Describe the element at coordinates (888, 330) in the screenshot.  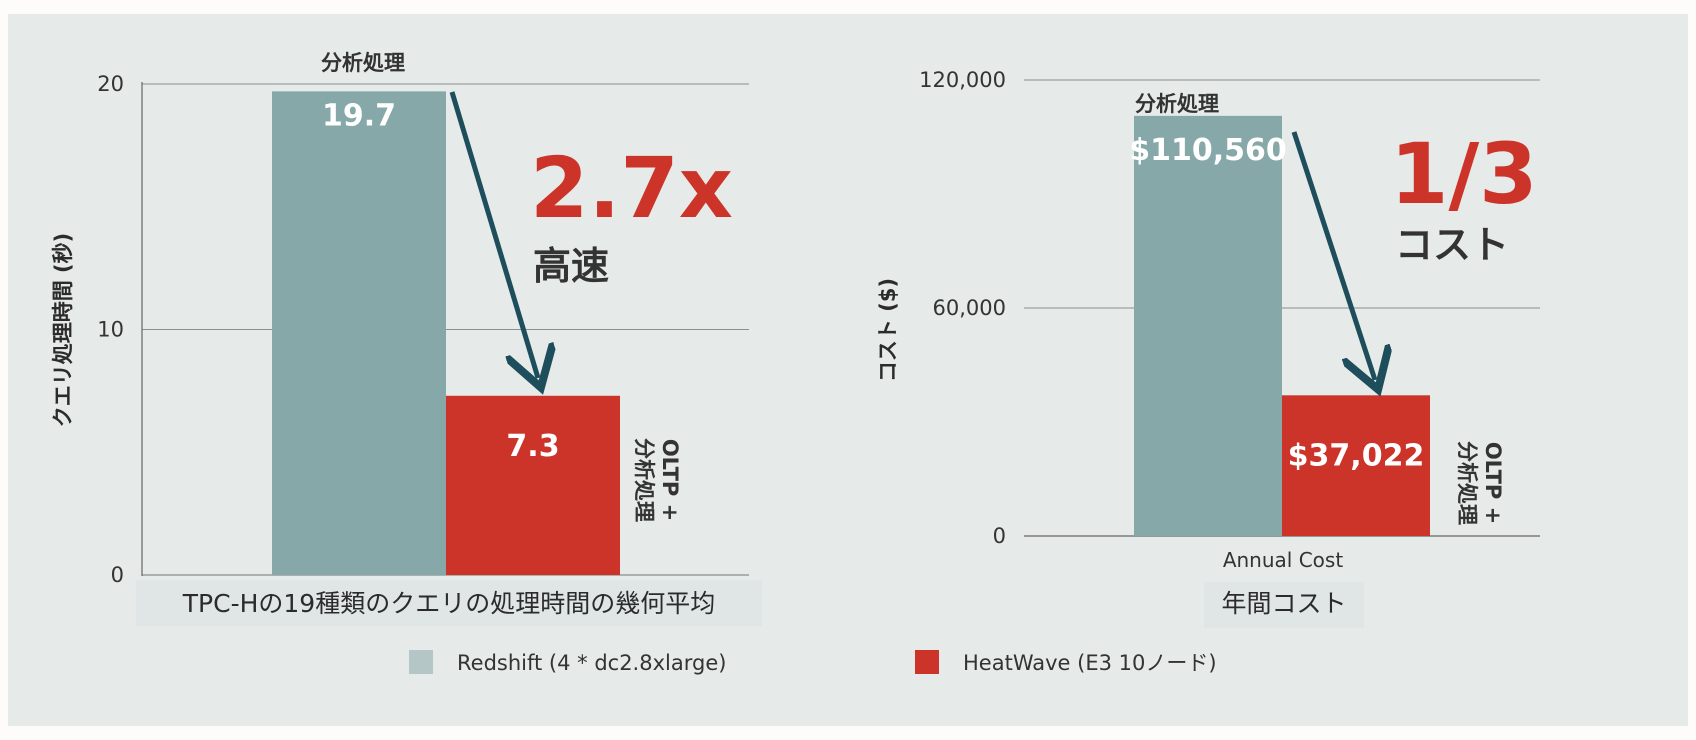
I see `y-axis-label: コスト ($)` at that location.